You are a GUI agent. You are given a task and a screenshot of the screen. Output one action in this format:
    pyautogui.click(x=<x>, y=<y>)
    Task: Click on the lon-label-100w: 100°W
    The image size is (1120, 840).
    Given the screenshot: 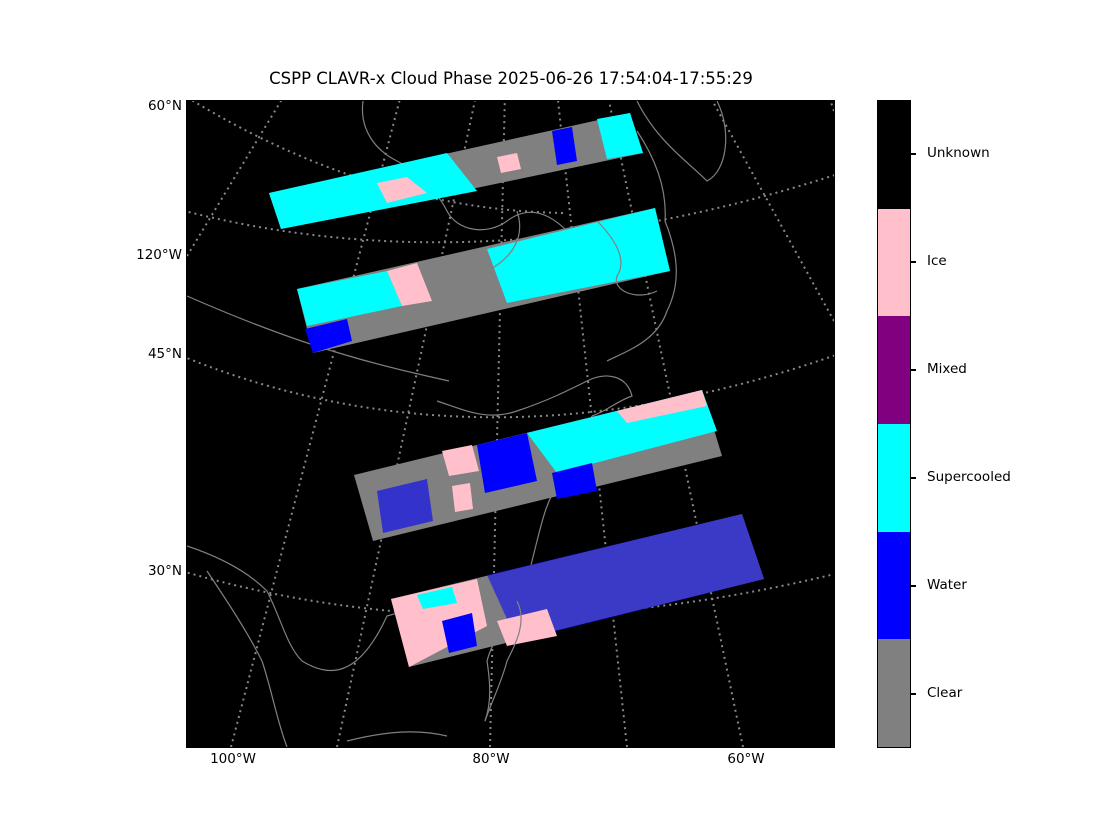 What is the action you would take?
    pyautogui.click(x=233, y=759)
    